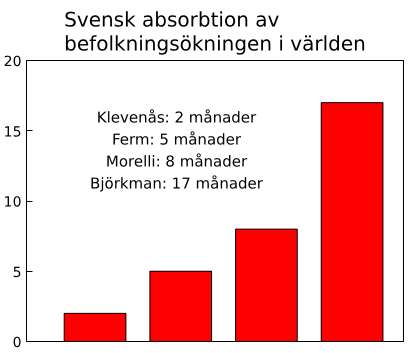 This screenshot has width=411, height=353. I want to click on annotation: Klevenås: 2 månader, so click(177, 117).